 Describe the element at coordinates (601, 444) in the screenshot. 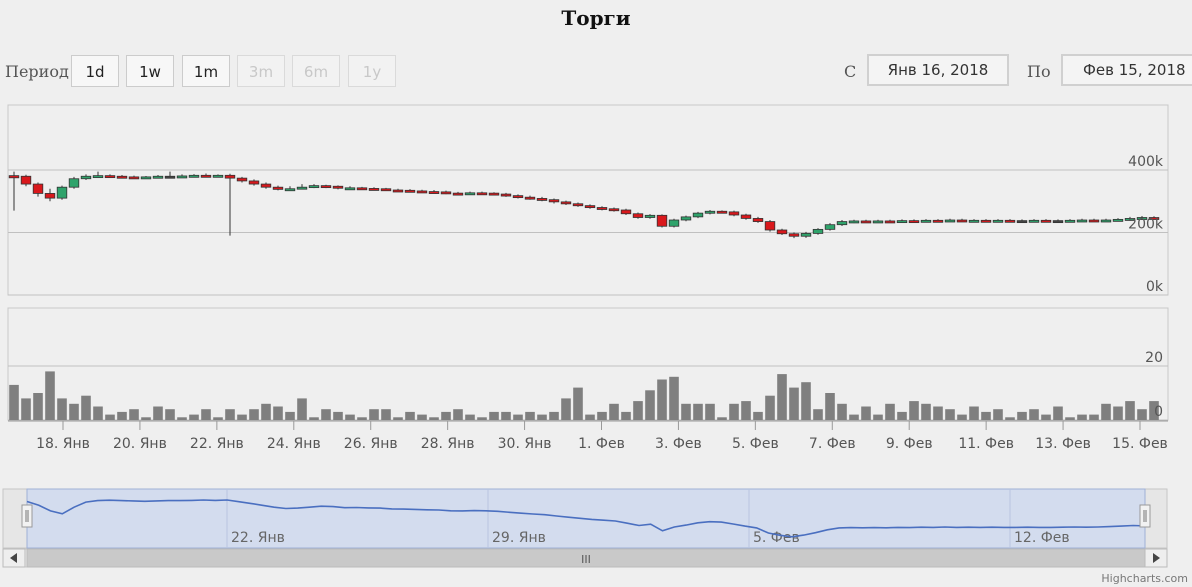

I see `x-tick-label: 1. Фев` at that location.